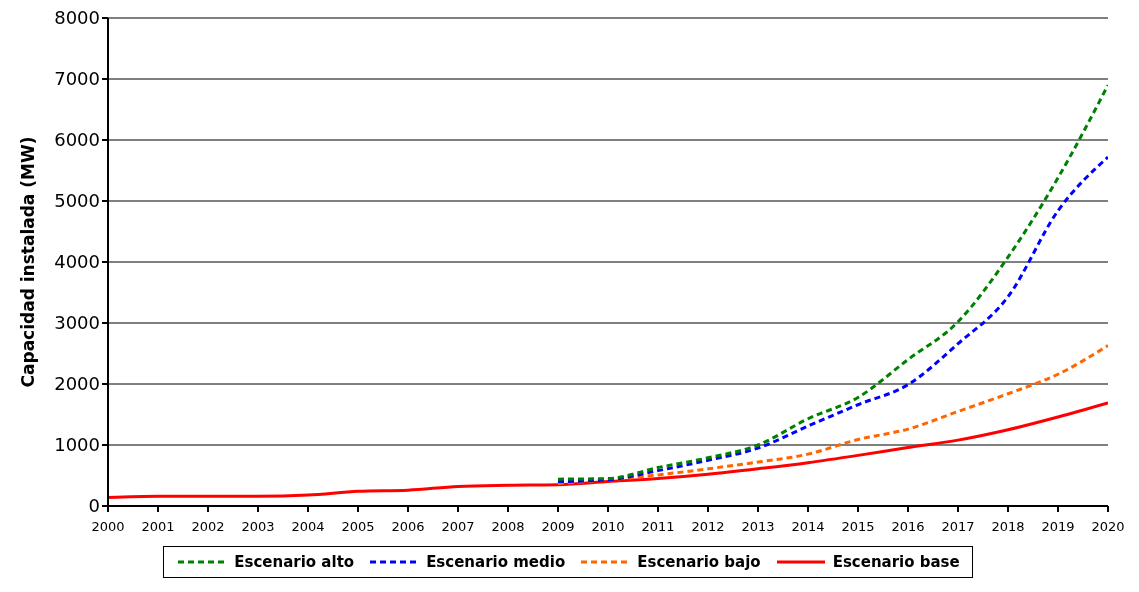 The image size is (1139, 592). I want to click on x-tick-label: 2013, so click(758, 527).